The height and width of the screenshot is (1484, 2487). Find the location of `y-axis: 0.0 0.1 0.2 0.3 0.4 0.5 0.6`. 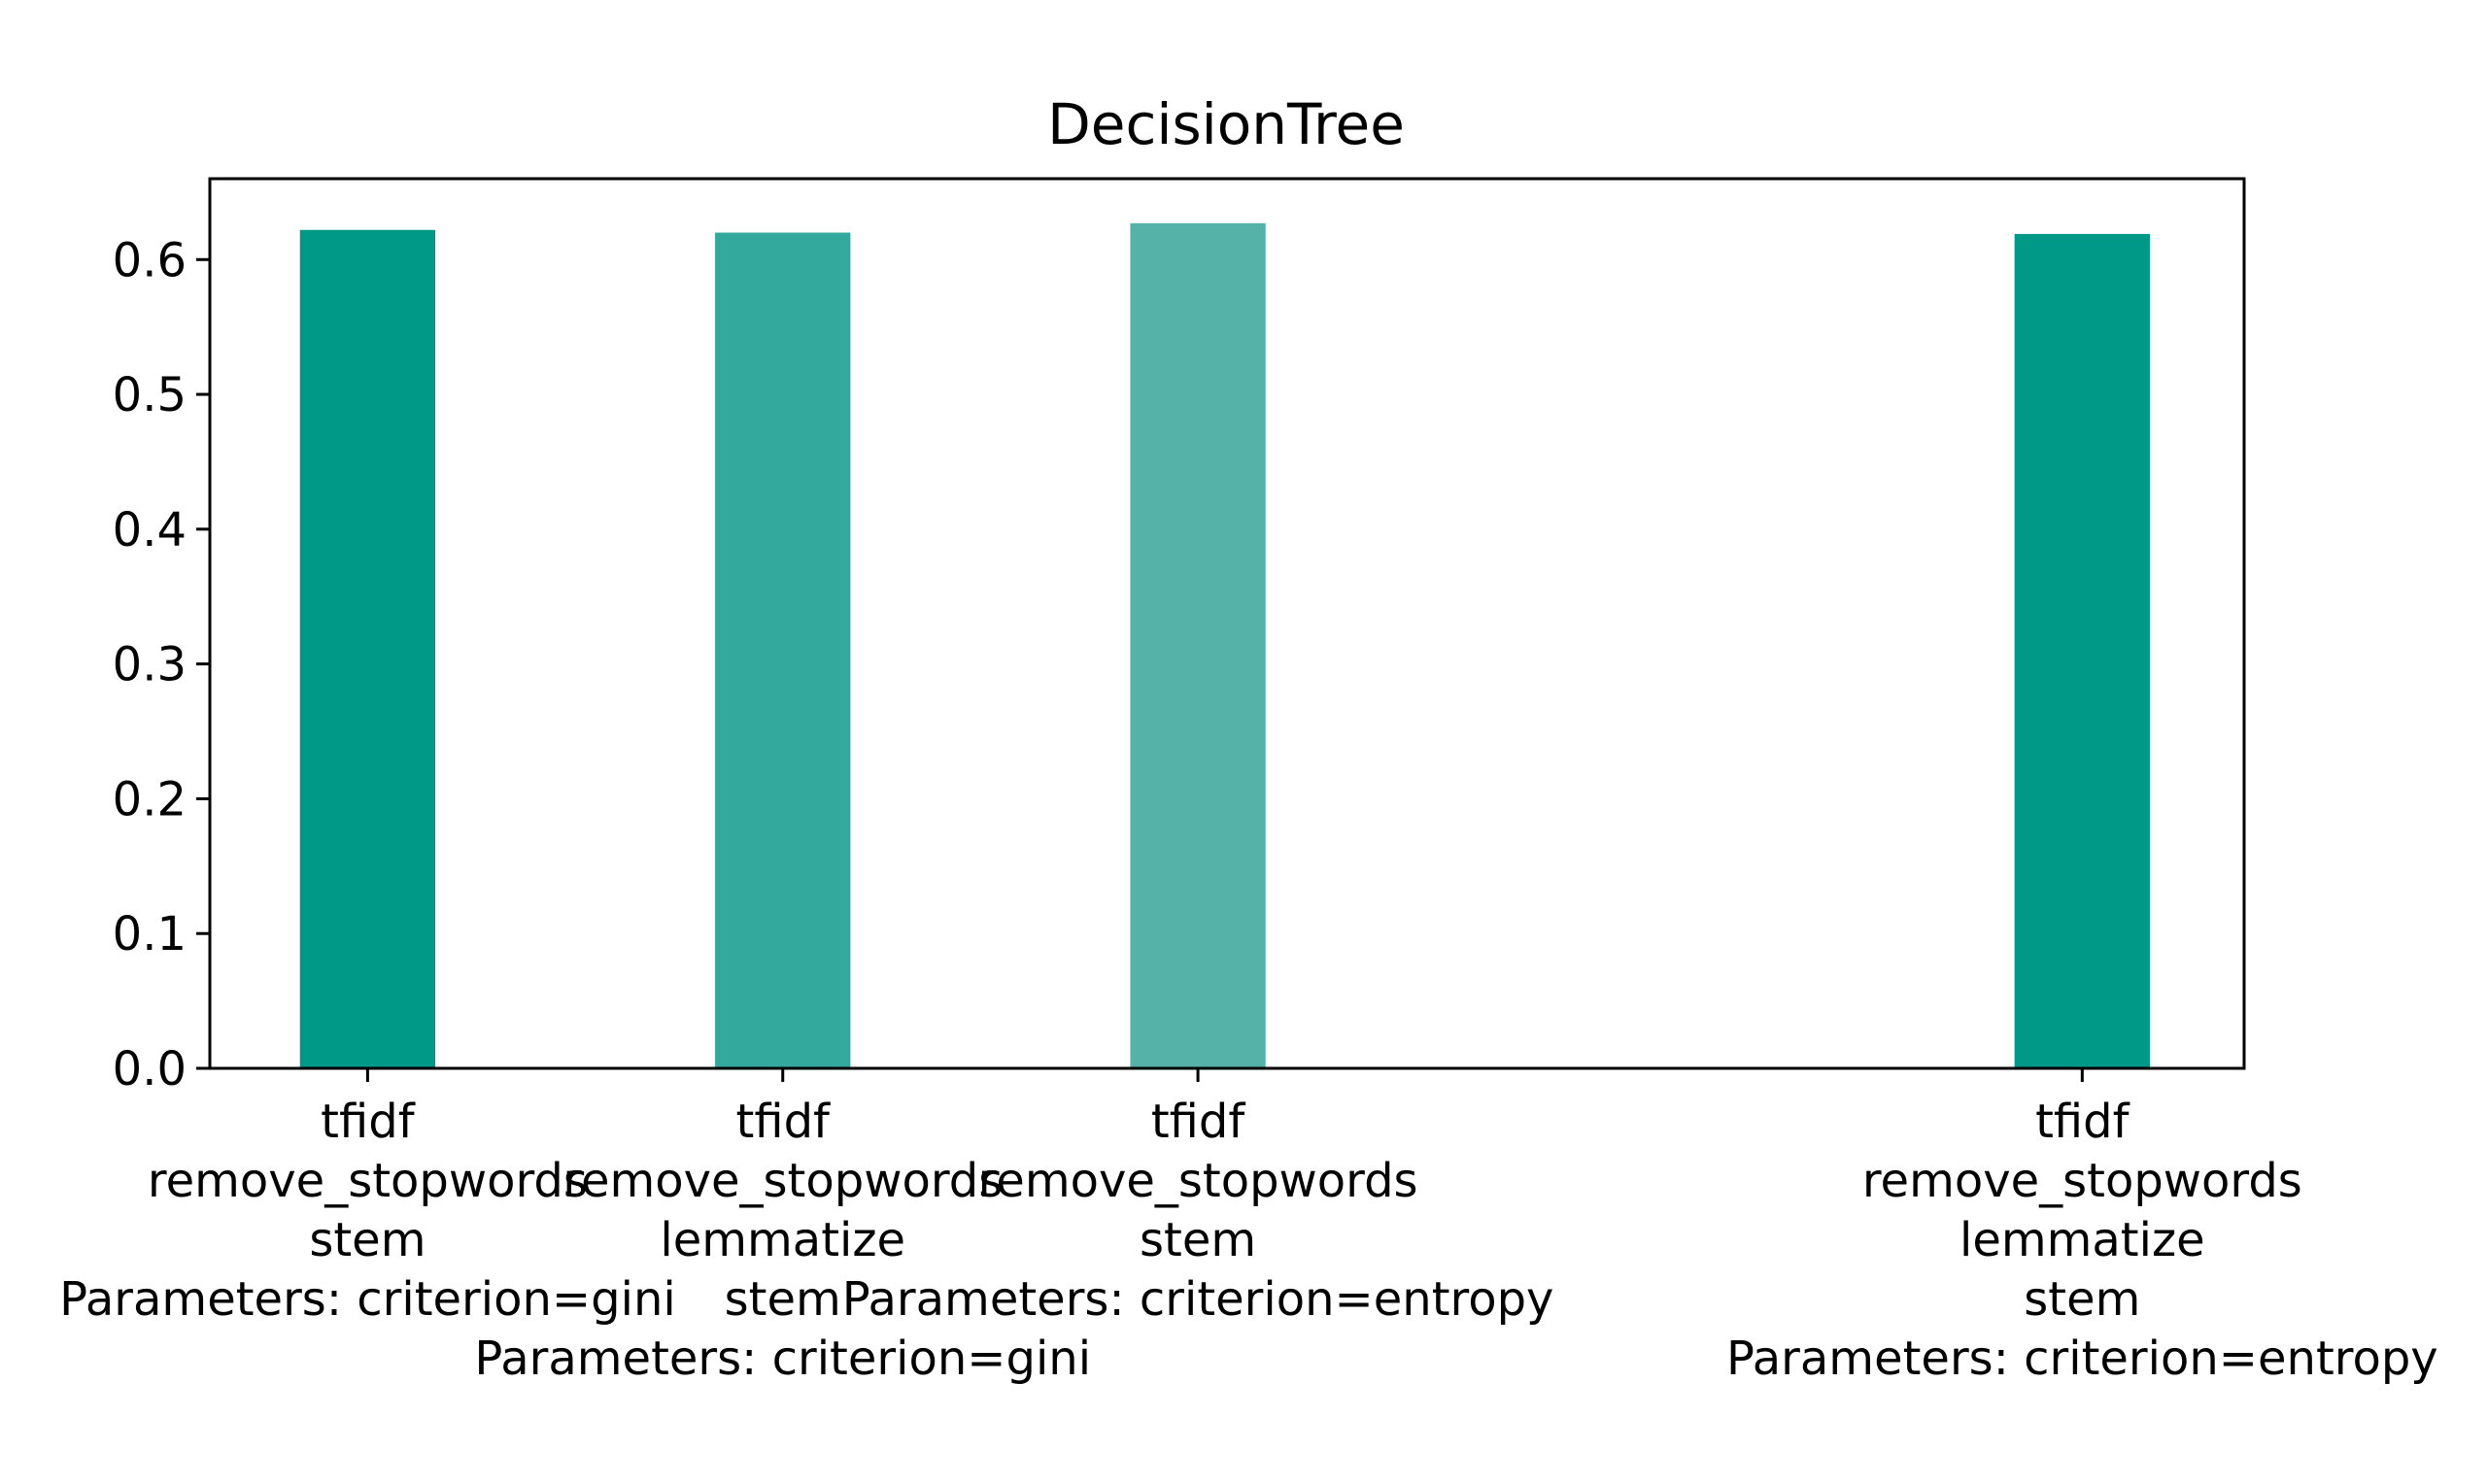

y-axis: 0.0 0.1 0.2 0.3 0.4 0.5 0.6 is located at coordinates (161, 664).